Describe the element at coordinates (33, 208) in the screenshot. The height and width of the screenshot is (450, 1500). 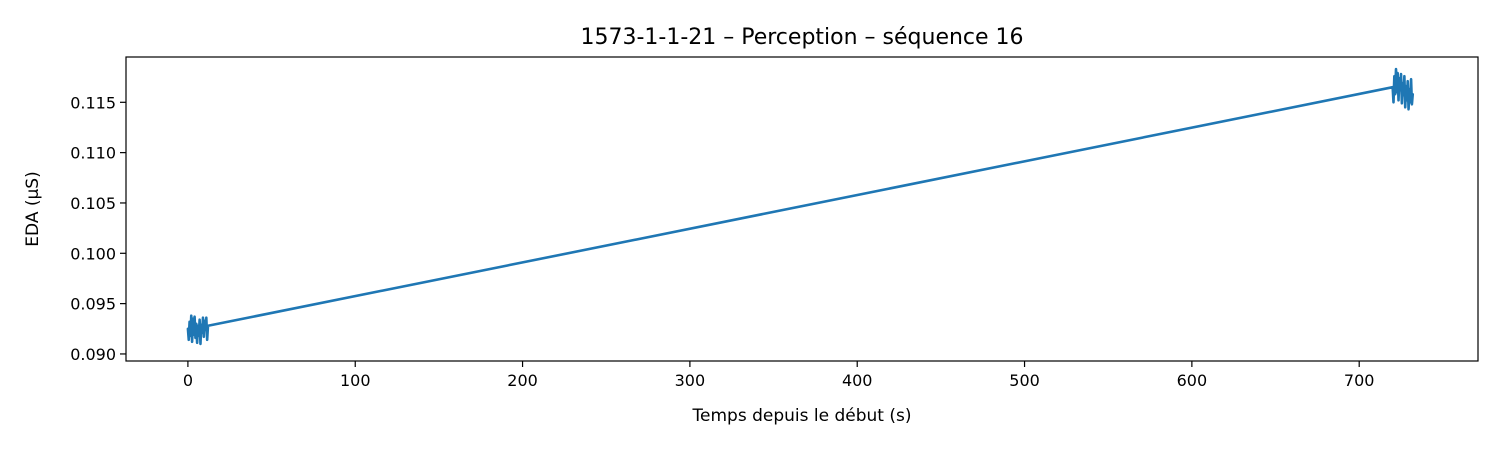
I see `y-axis-label: EDA (µS)` at that location.